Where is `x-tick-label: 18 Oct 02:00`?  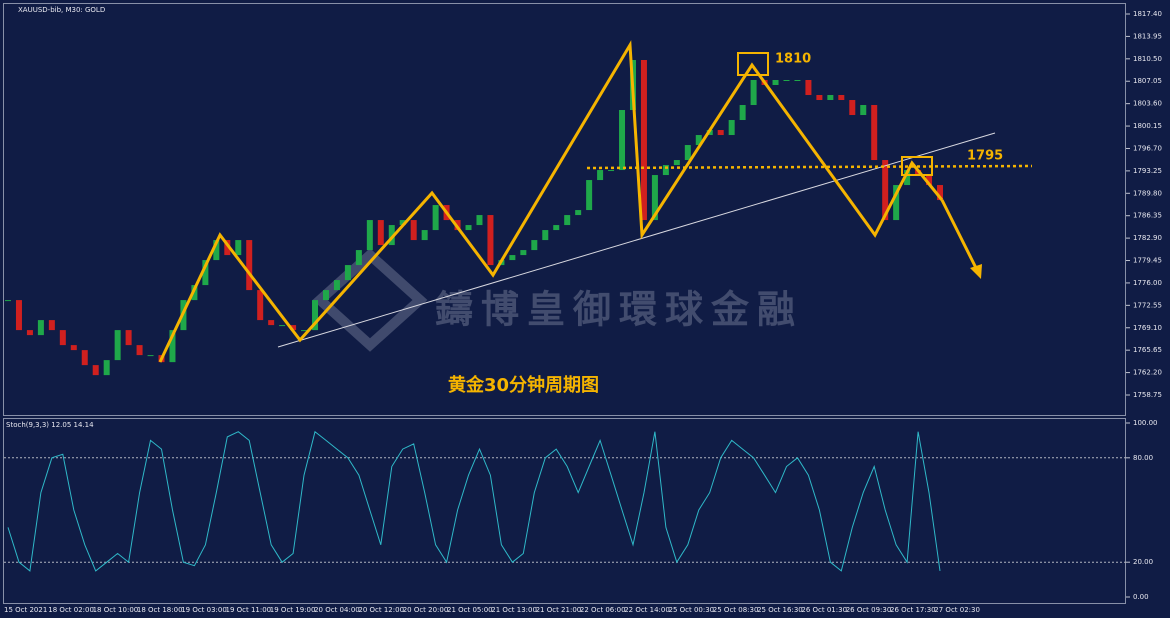
x-tick-label: 18 Oct 02:00 is located at coordinates (71, 610).